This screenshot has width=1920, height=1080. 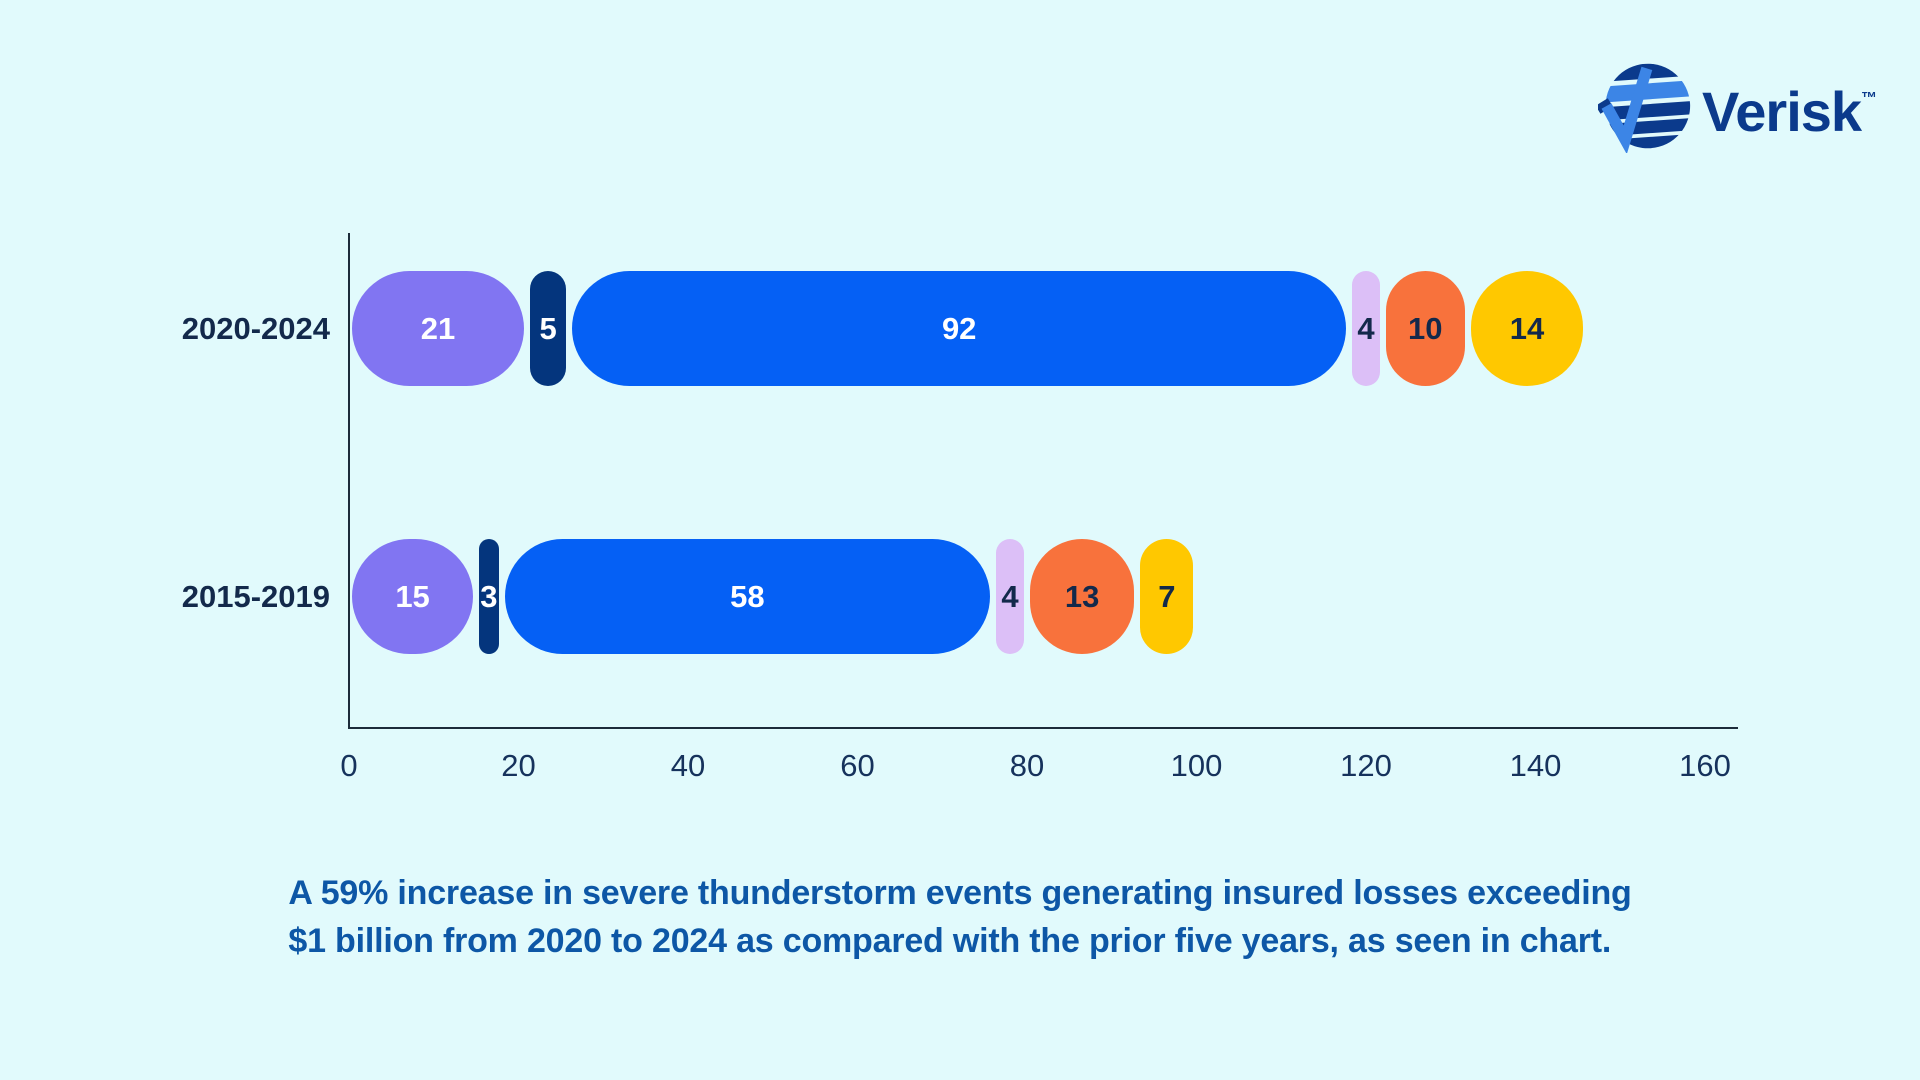 What do you see at coordinates (1027, 765) in the screenshot?
I see `x-tick-80: 80` at bounding box center [1027, 765].